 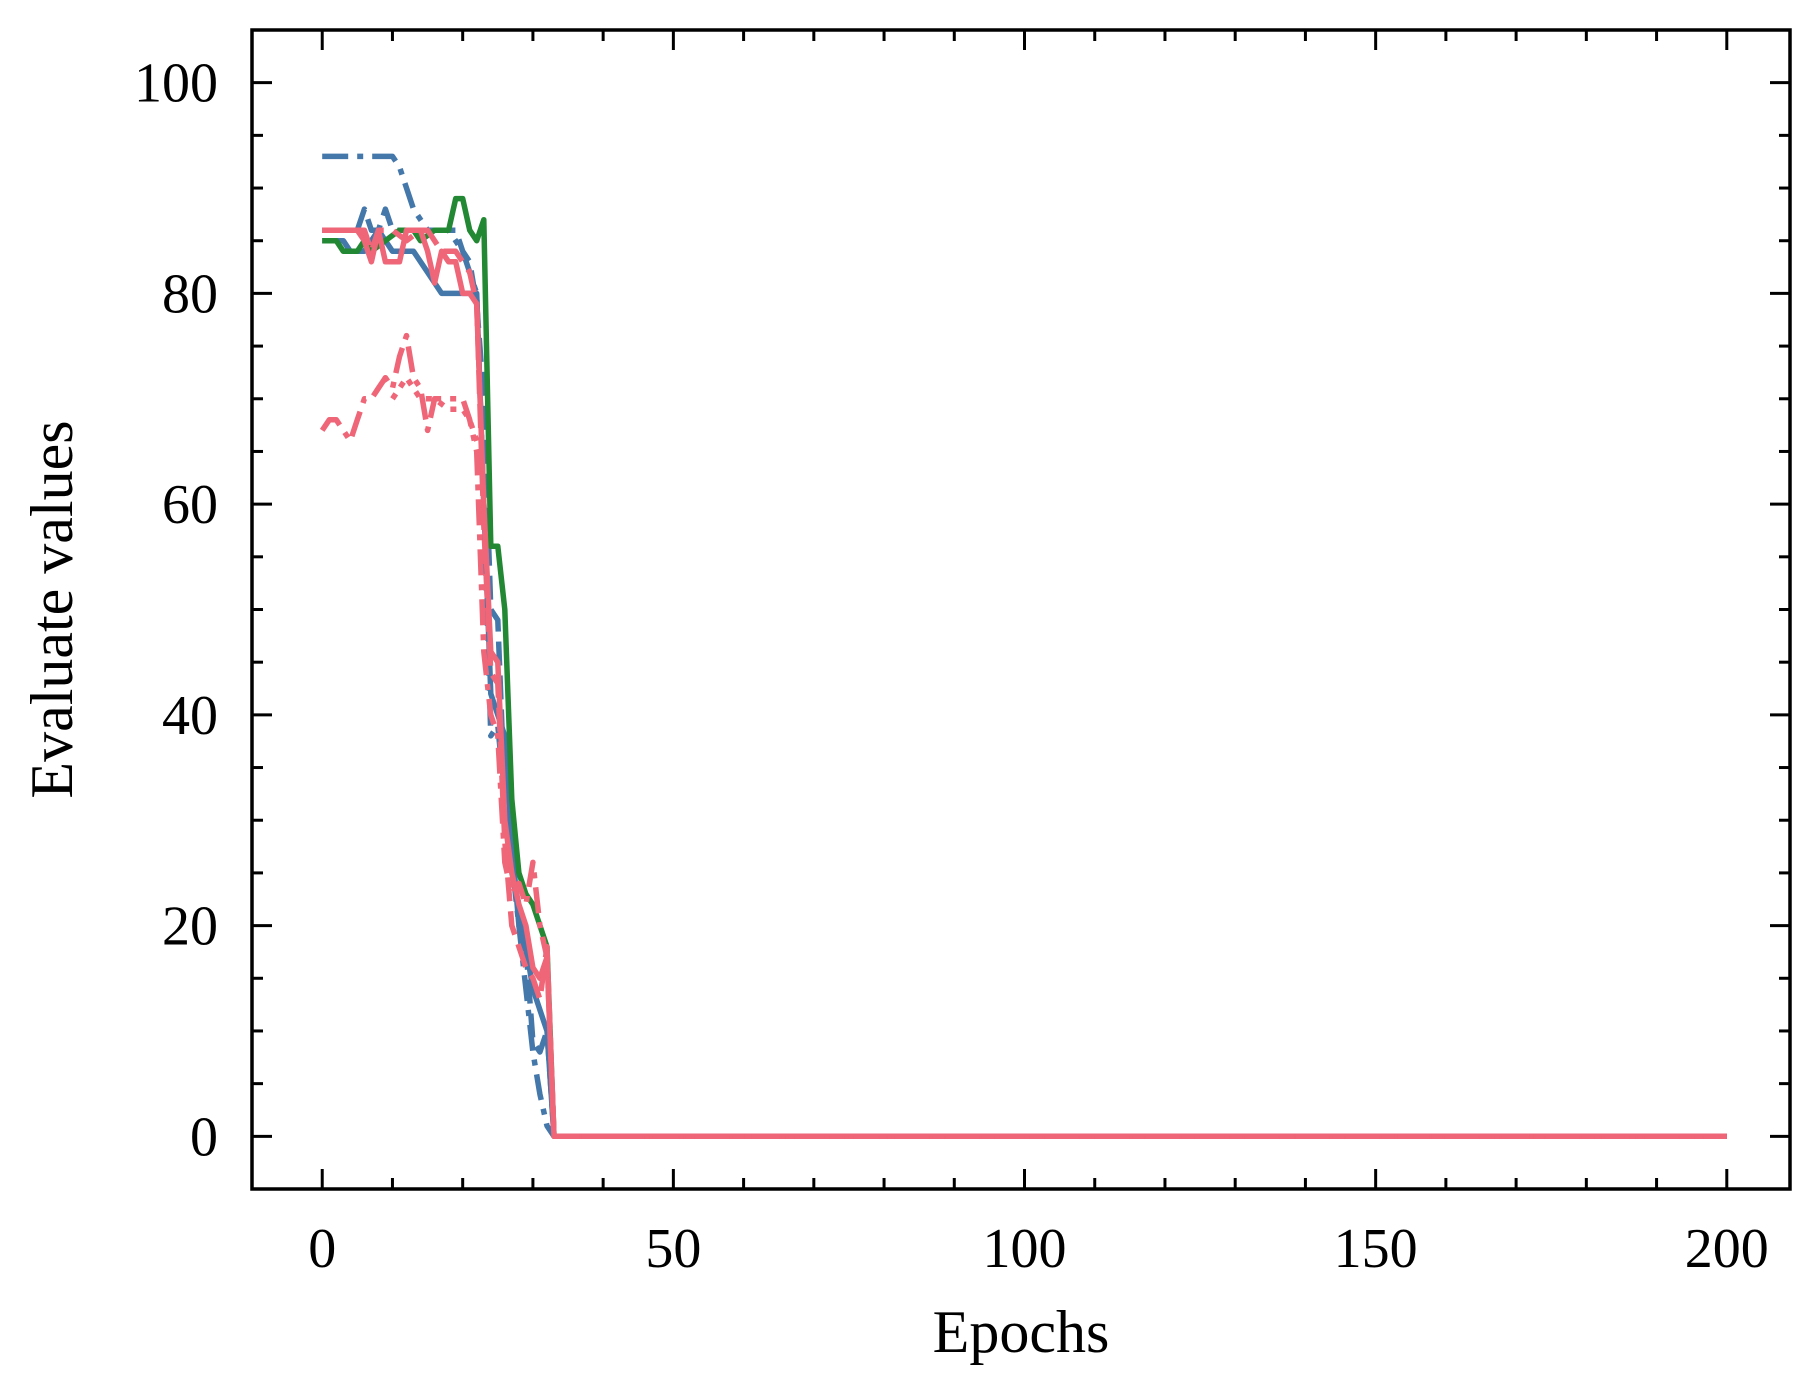 What do you see at coordinates (1727, 1249) in the screenshot?
I see `x-tick-label: 200` at bounding box center [1727, 1249].